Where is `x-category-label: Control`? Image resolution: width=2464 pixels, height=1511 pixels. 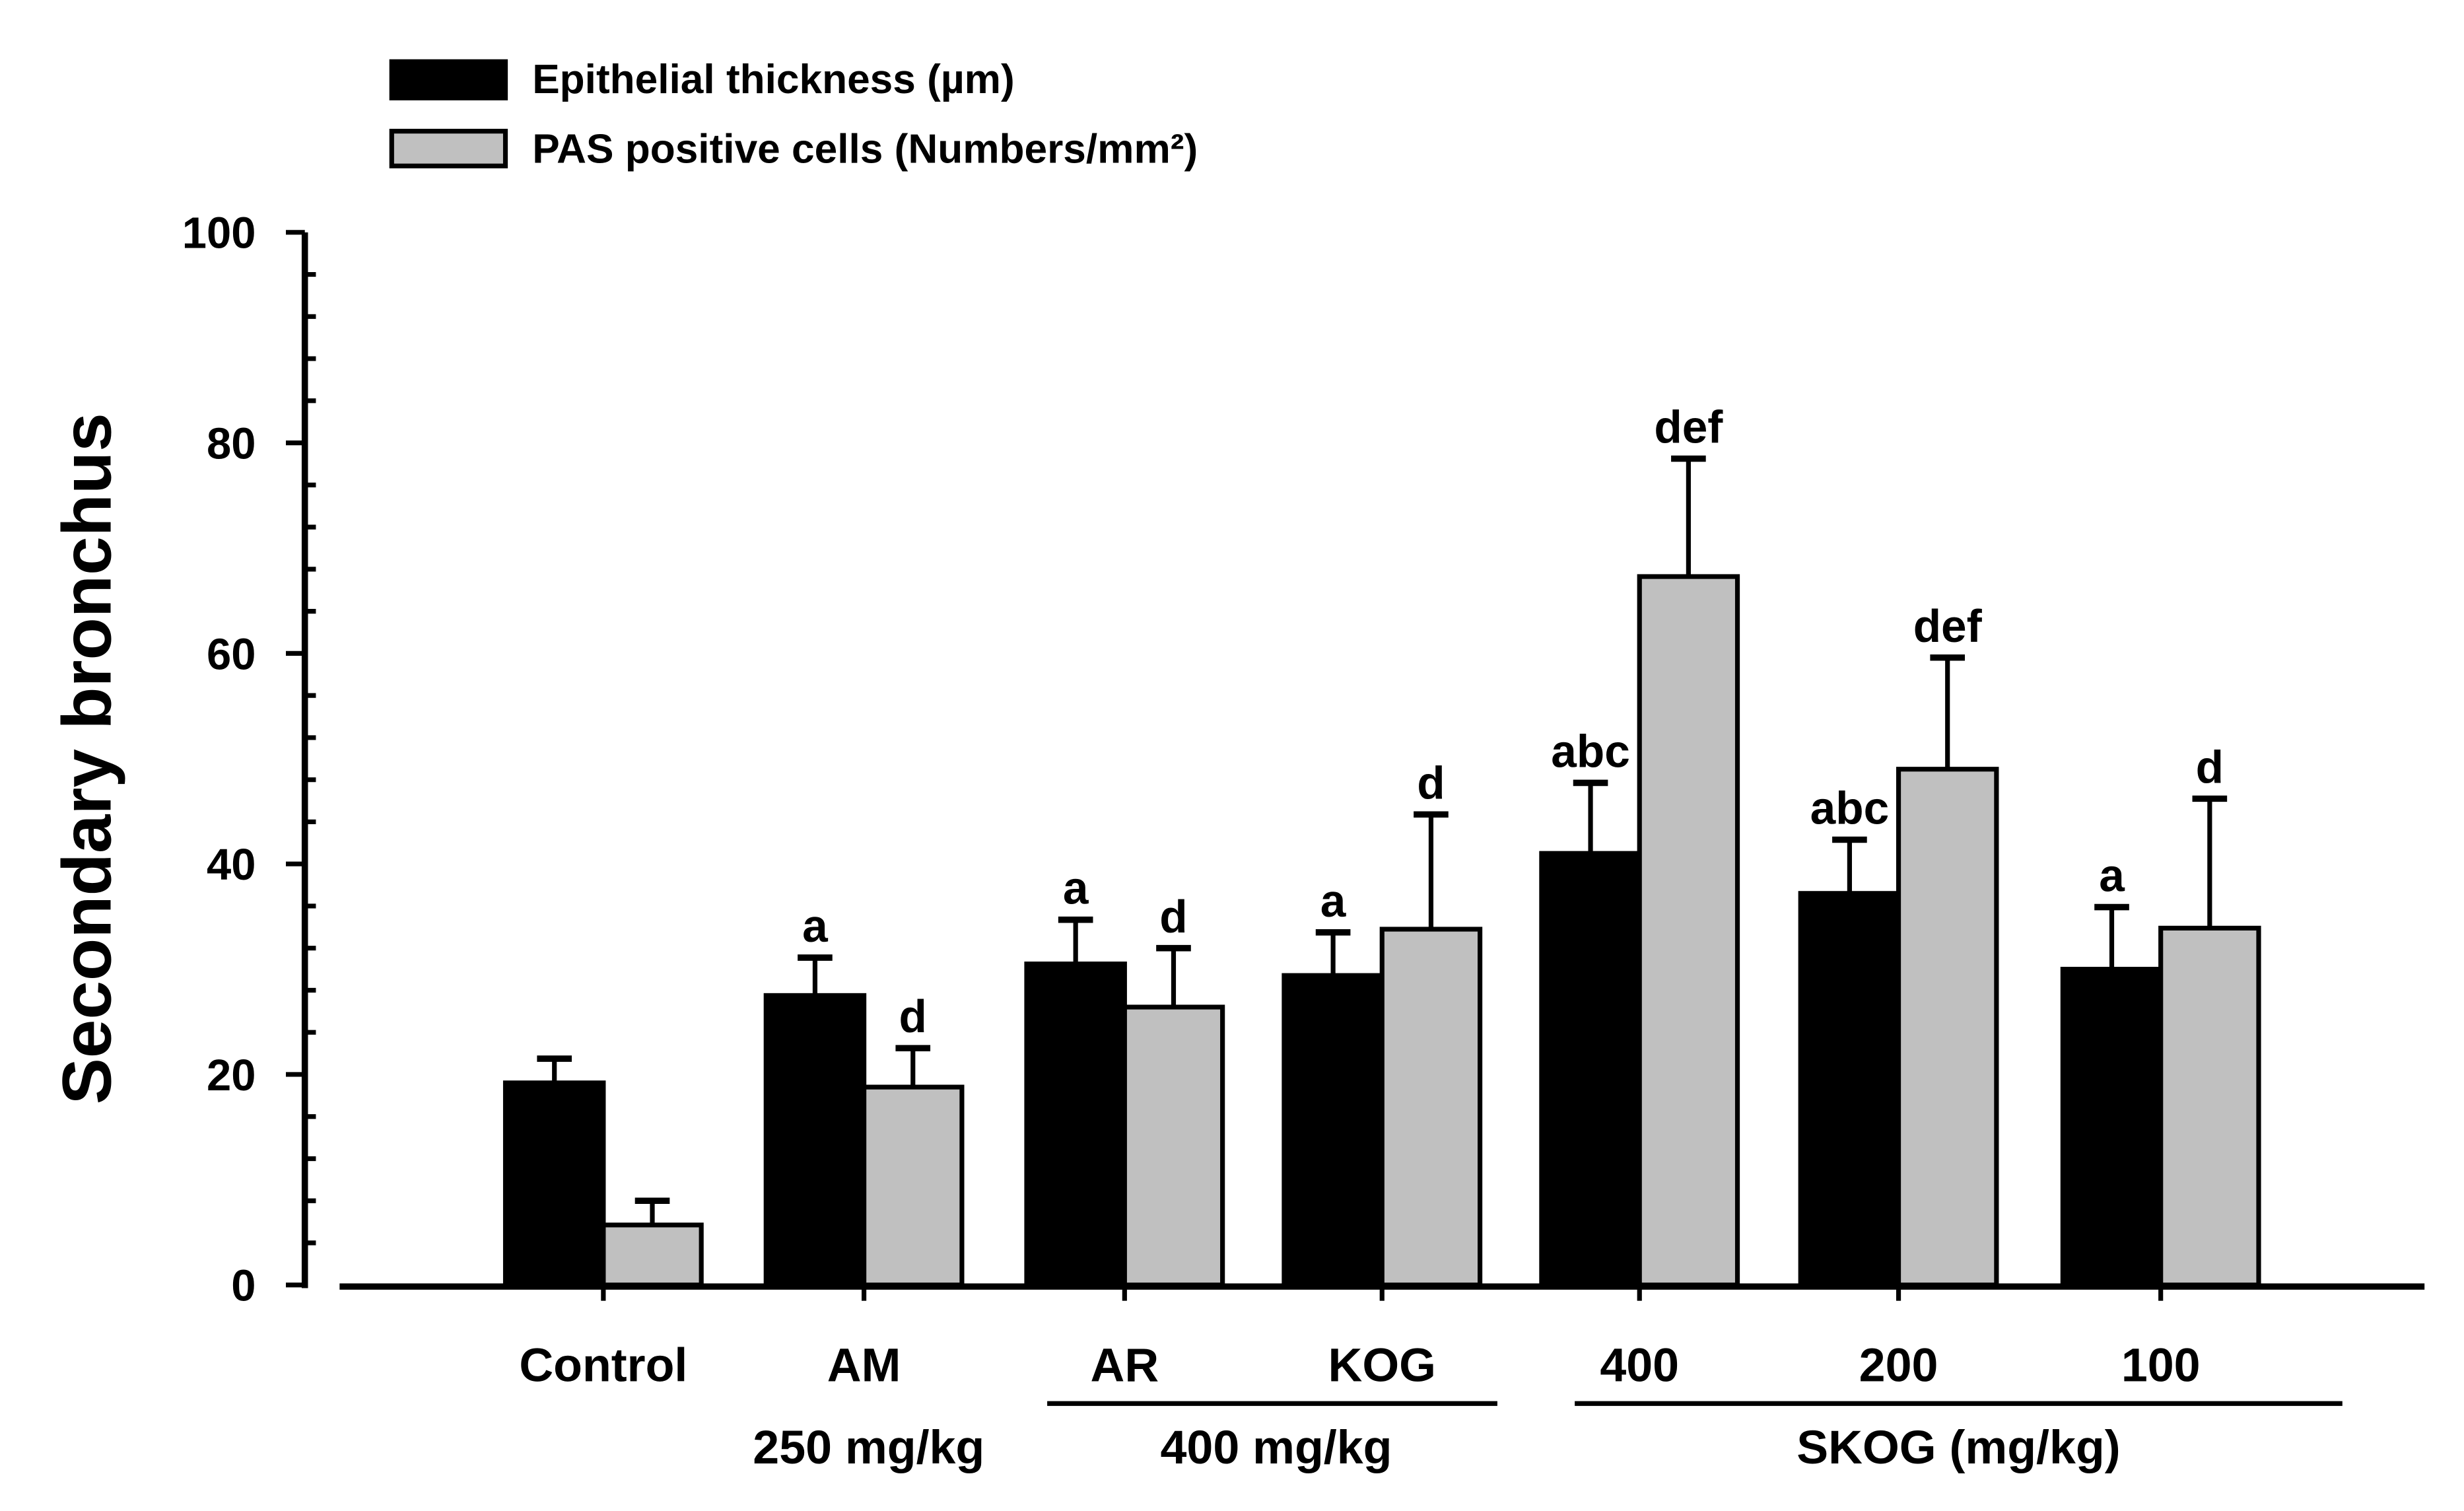 x-category-label: Control is located at coordinates (603, 1365).